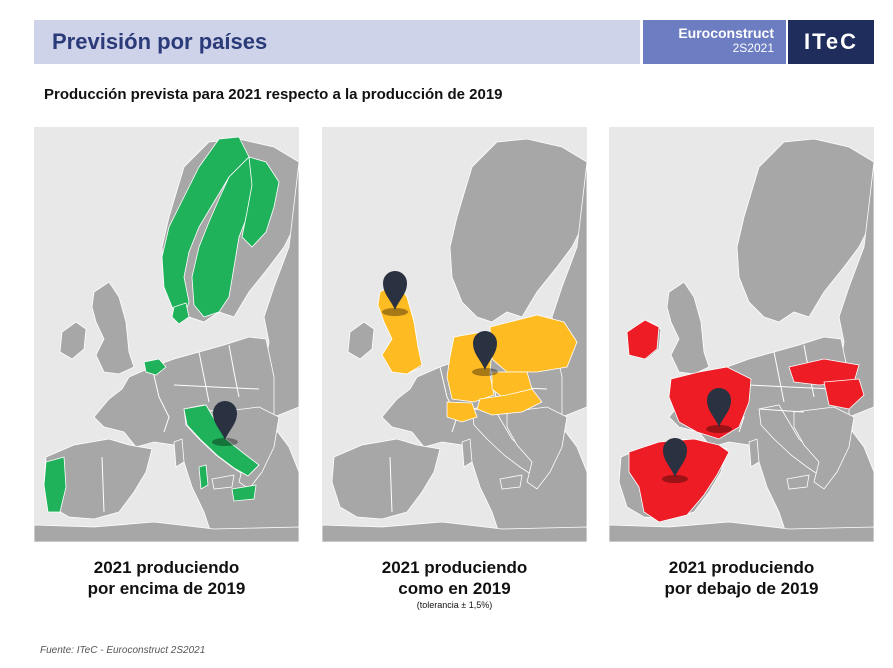 This screenshot has height=668, width=893. Describe the element at coordinates (400, 328) in the screenshot. I see `country-united-kingdom` at that location.